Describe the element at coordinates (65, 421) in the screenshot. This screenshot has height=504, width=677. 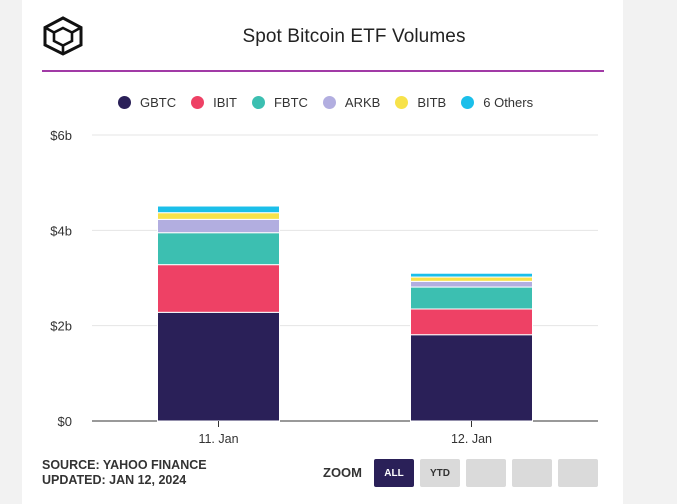
I see `y-tick-label: $0` at that location.